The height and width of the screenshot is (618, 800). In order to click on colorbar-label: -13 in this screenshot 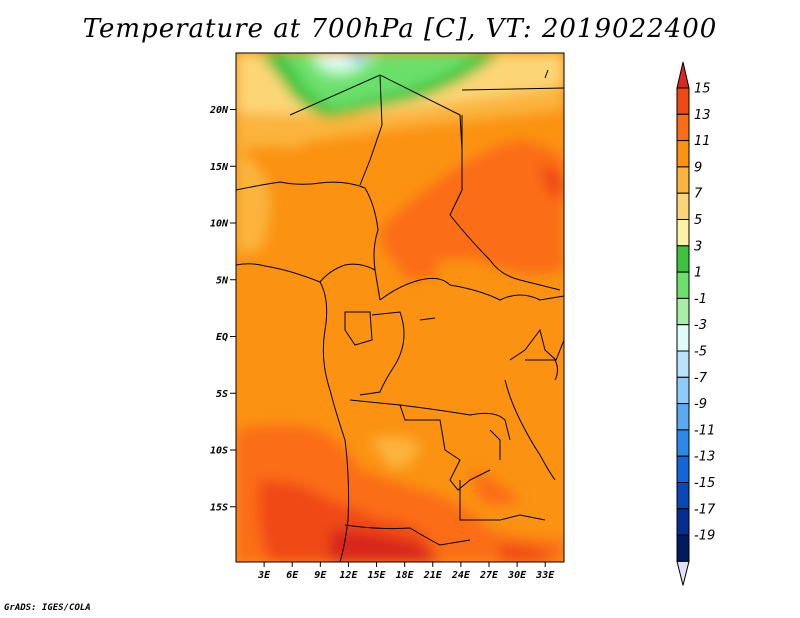, I will do `click(704, 457)`.